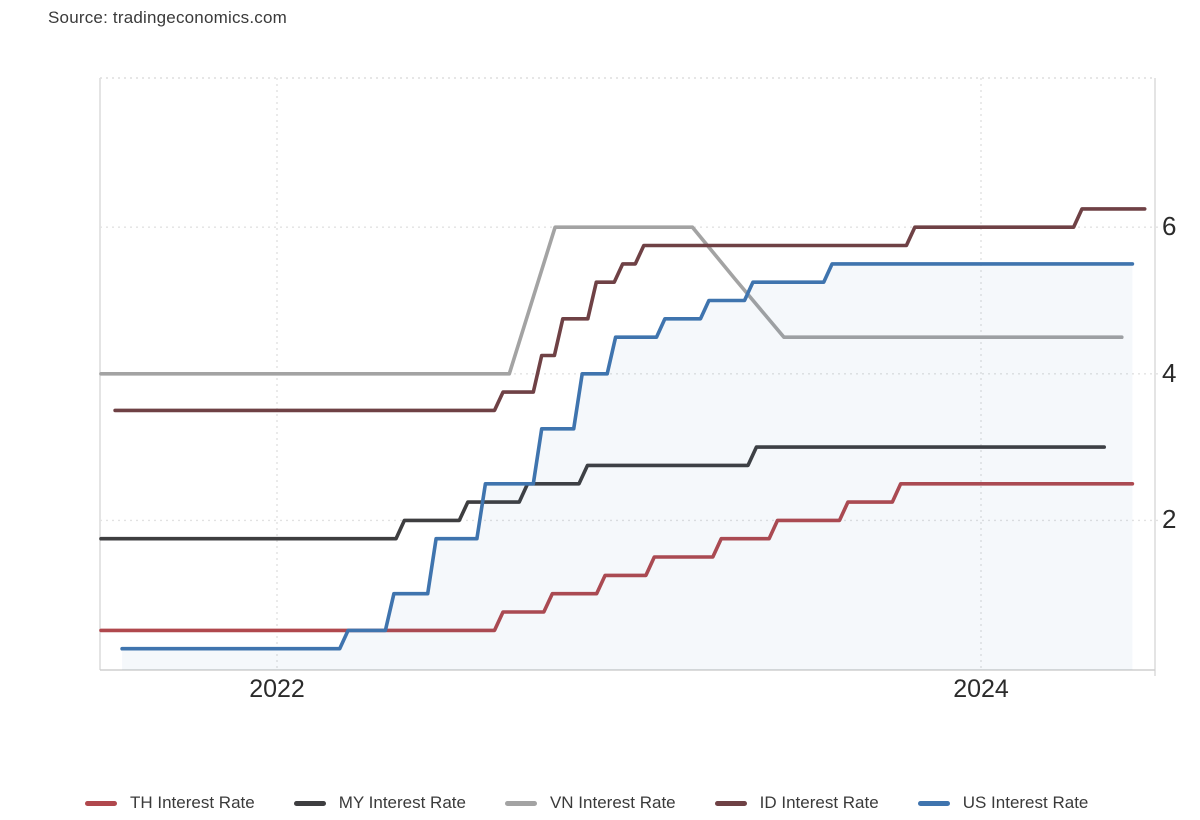 The width and height of the screenshot is (1200, 820). What do you see at coordinates (167, 17) in the screenshot?
I see `source-attribution: Source: tradingeconomics.com` at bounding box center [167, 17].